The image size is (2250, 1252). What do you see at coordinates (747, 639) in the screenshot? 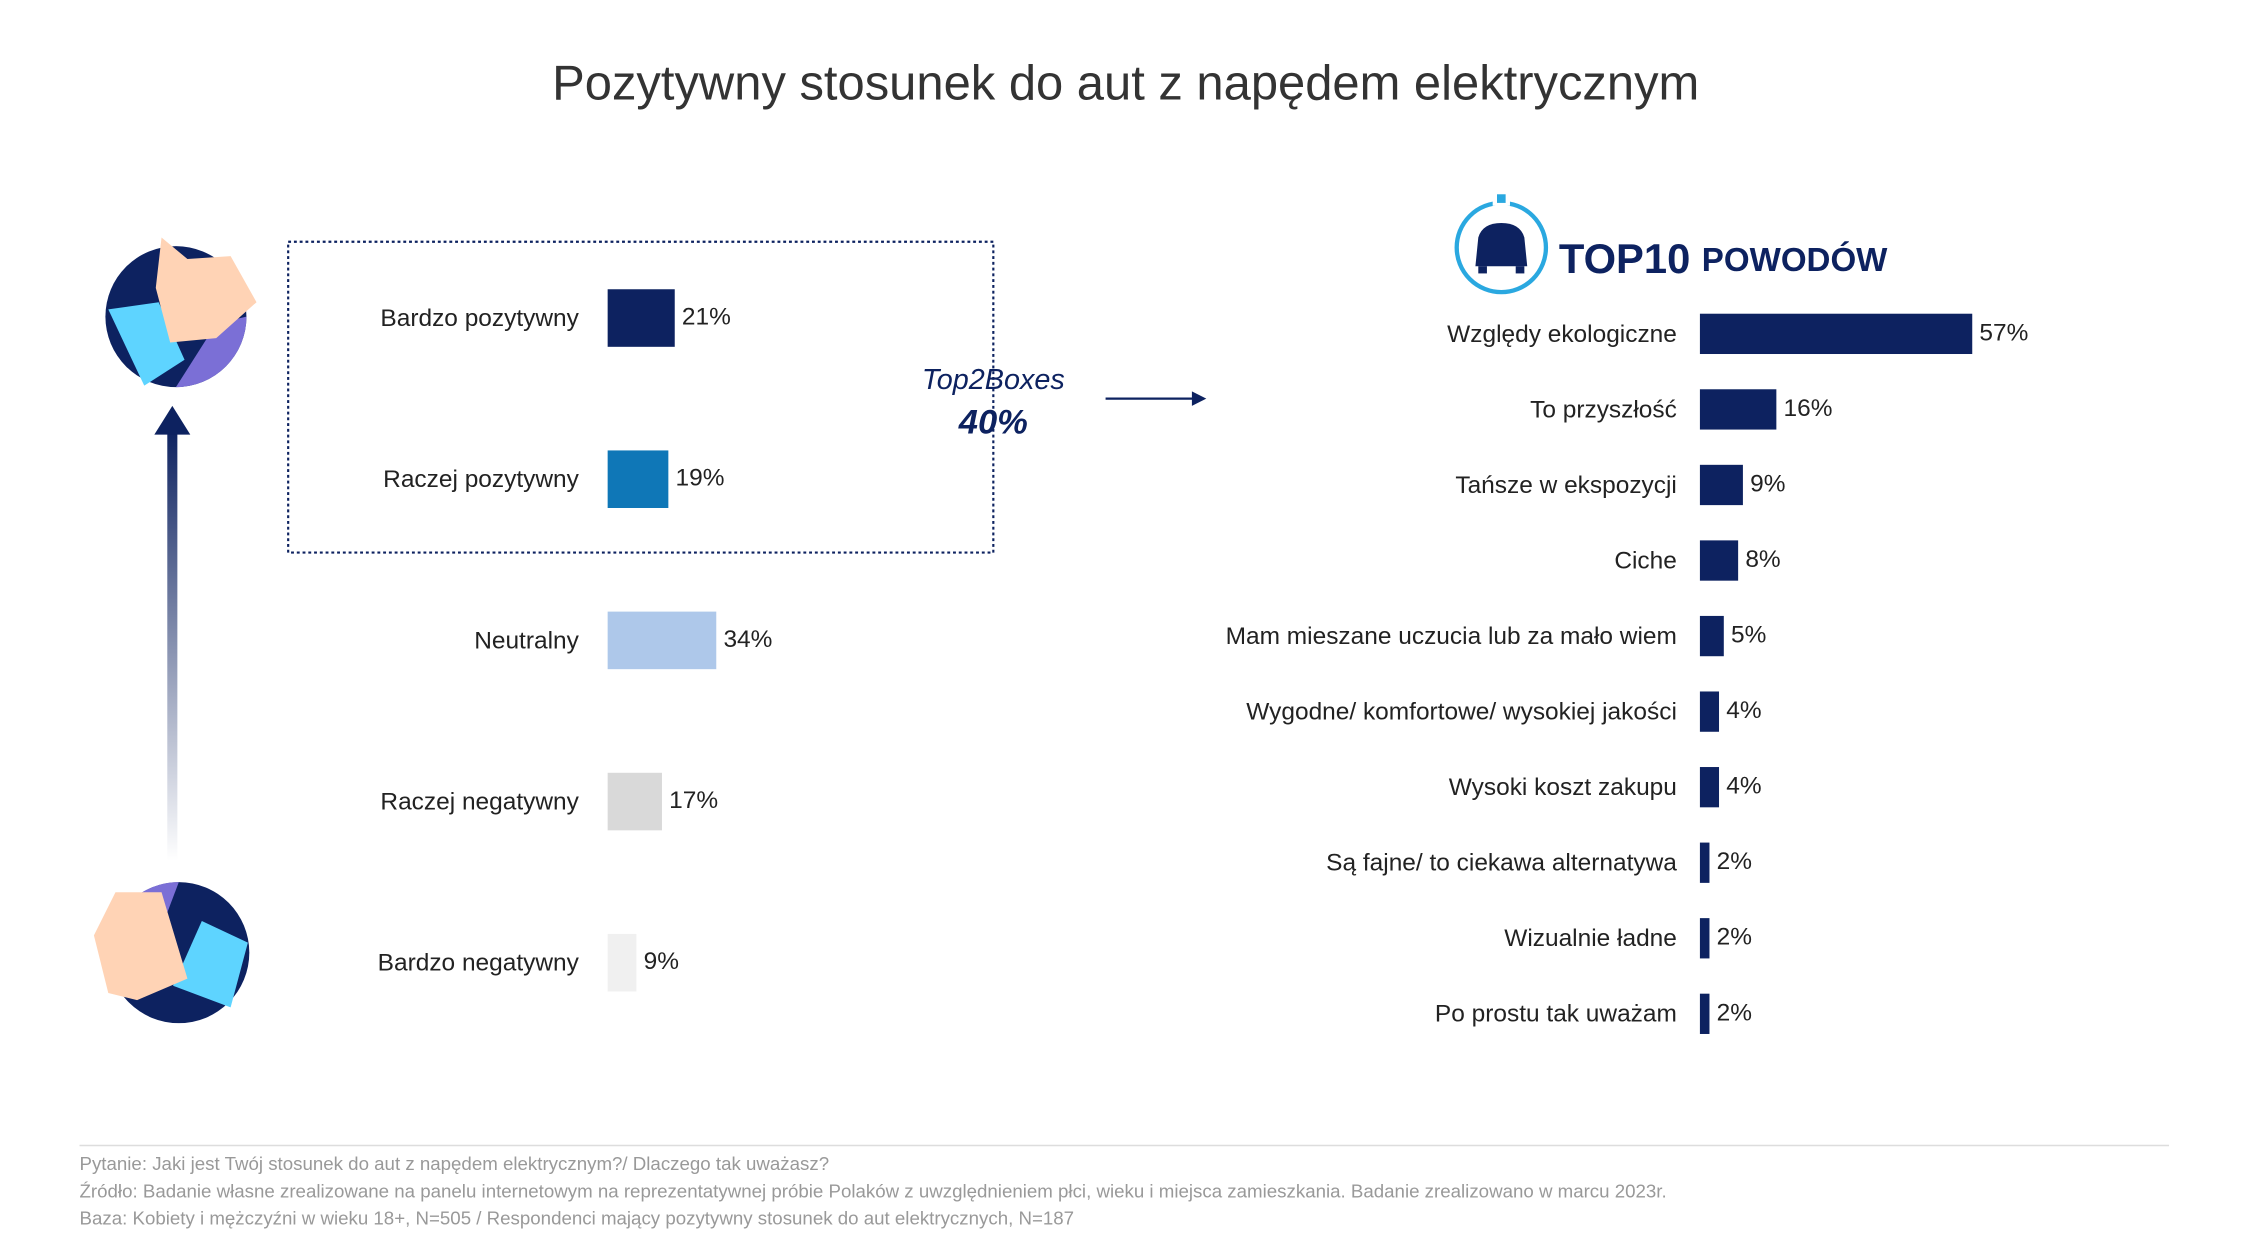
I see `value-label: 34%` at bounding box center [747, 639].